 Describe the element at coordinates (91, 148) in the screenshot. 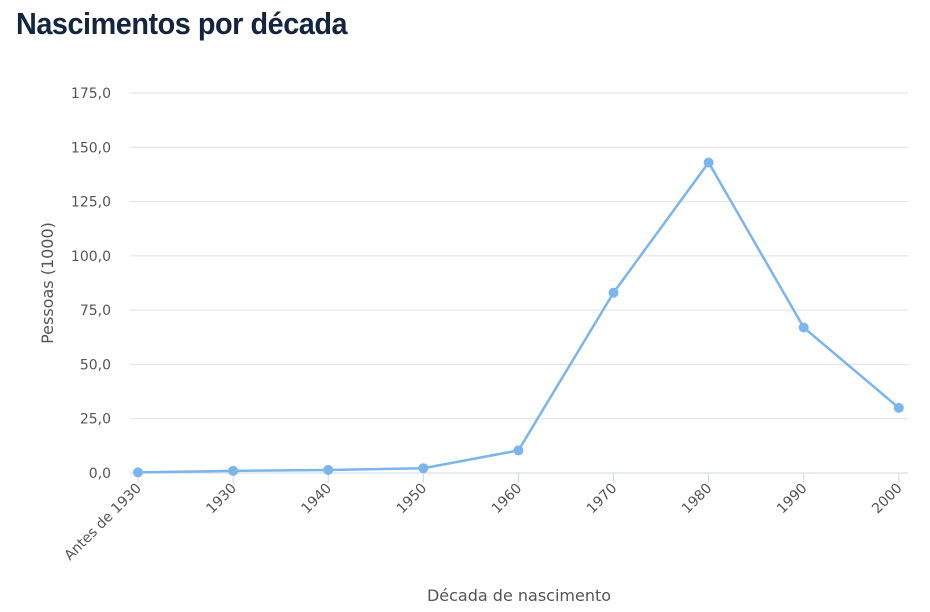

I see `y-tick-label: 150,0` at that location.